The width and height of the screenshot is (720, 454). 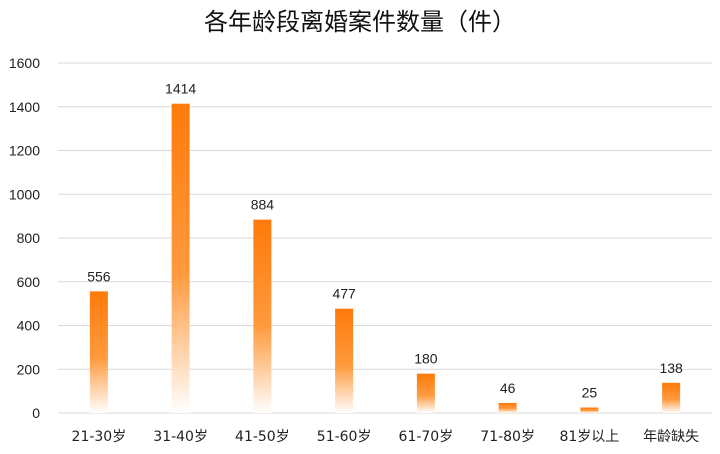 What do you see at coordinates (180, 437) in the screenshot?
I see `x-tick-label: 31-40岁` at bounding box center [180, 437].